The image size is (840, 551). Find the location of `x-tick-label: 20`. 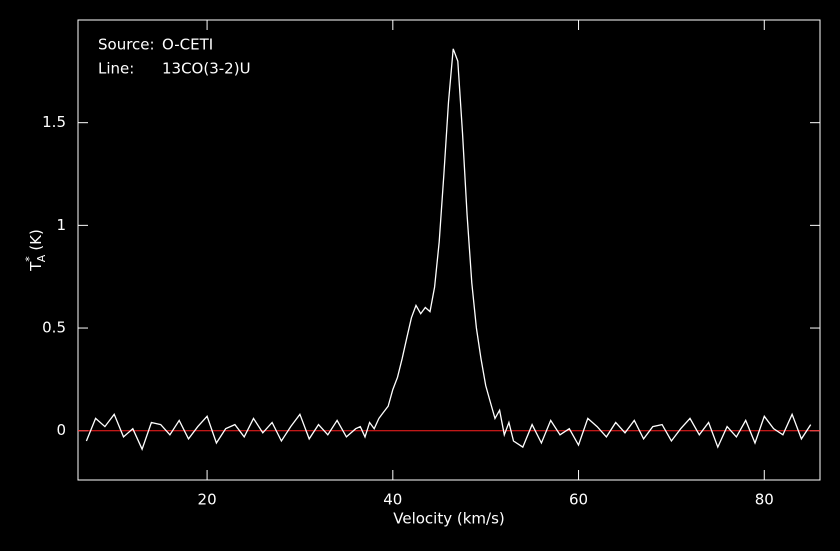

x-tick-label: 20 is located at coordinates (207, 500).